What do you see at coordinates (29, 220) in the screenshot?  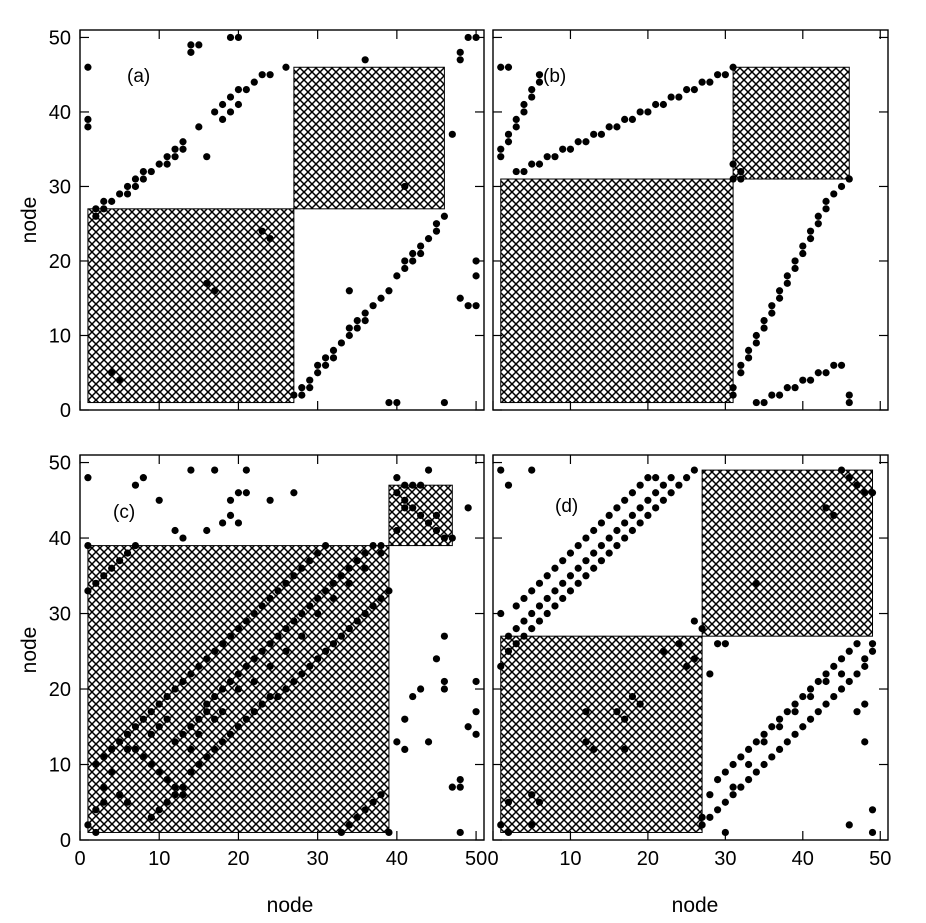 I see `y-axis-label-top: node` at bounding box center [29, 220].